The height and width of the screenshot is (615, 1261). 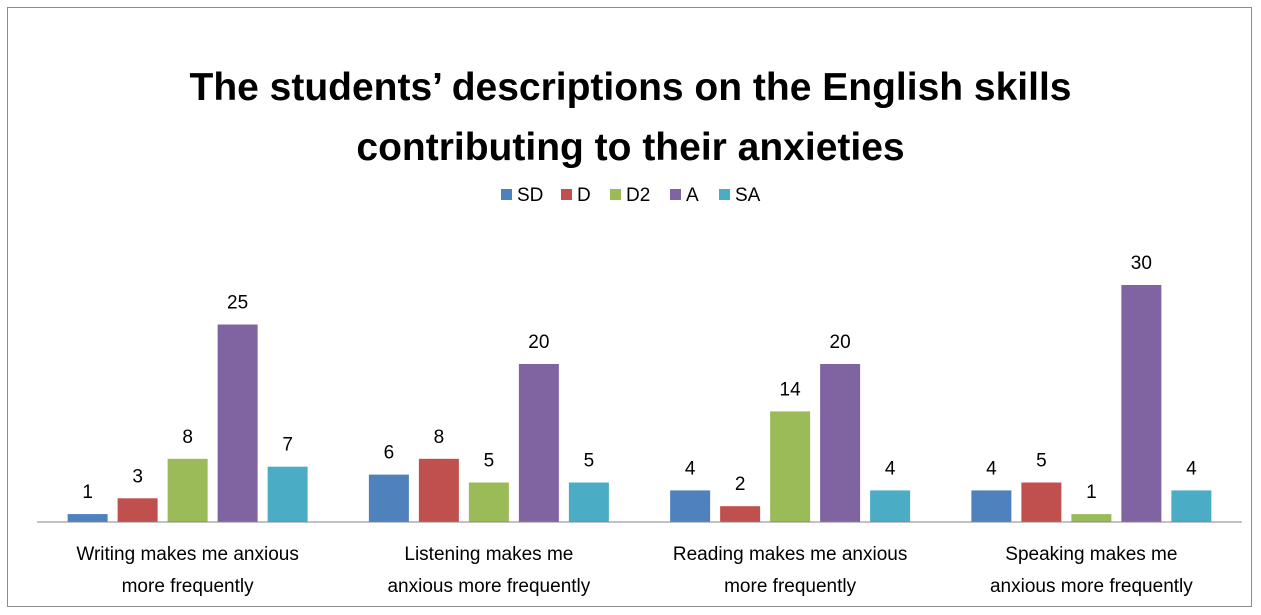 What do you see at coordinates (615, 194) in the screenshot?
I see `legend-swatch-d2` at bounding box center [615, 194].